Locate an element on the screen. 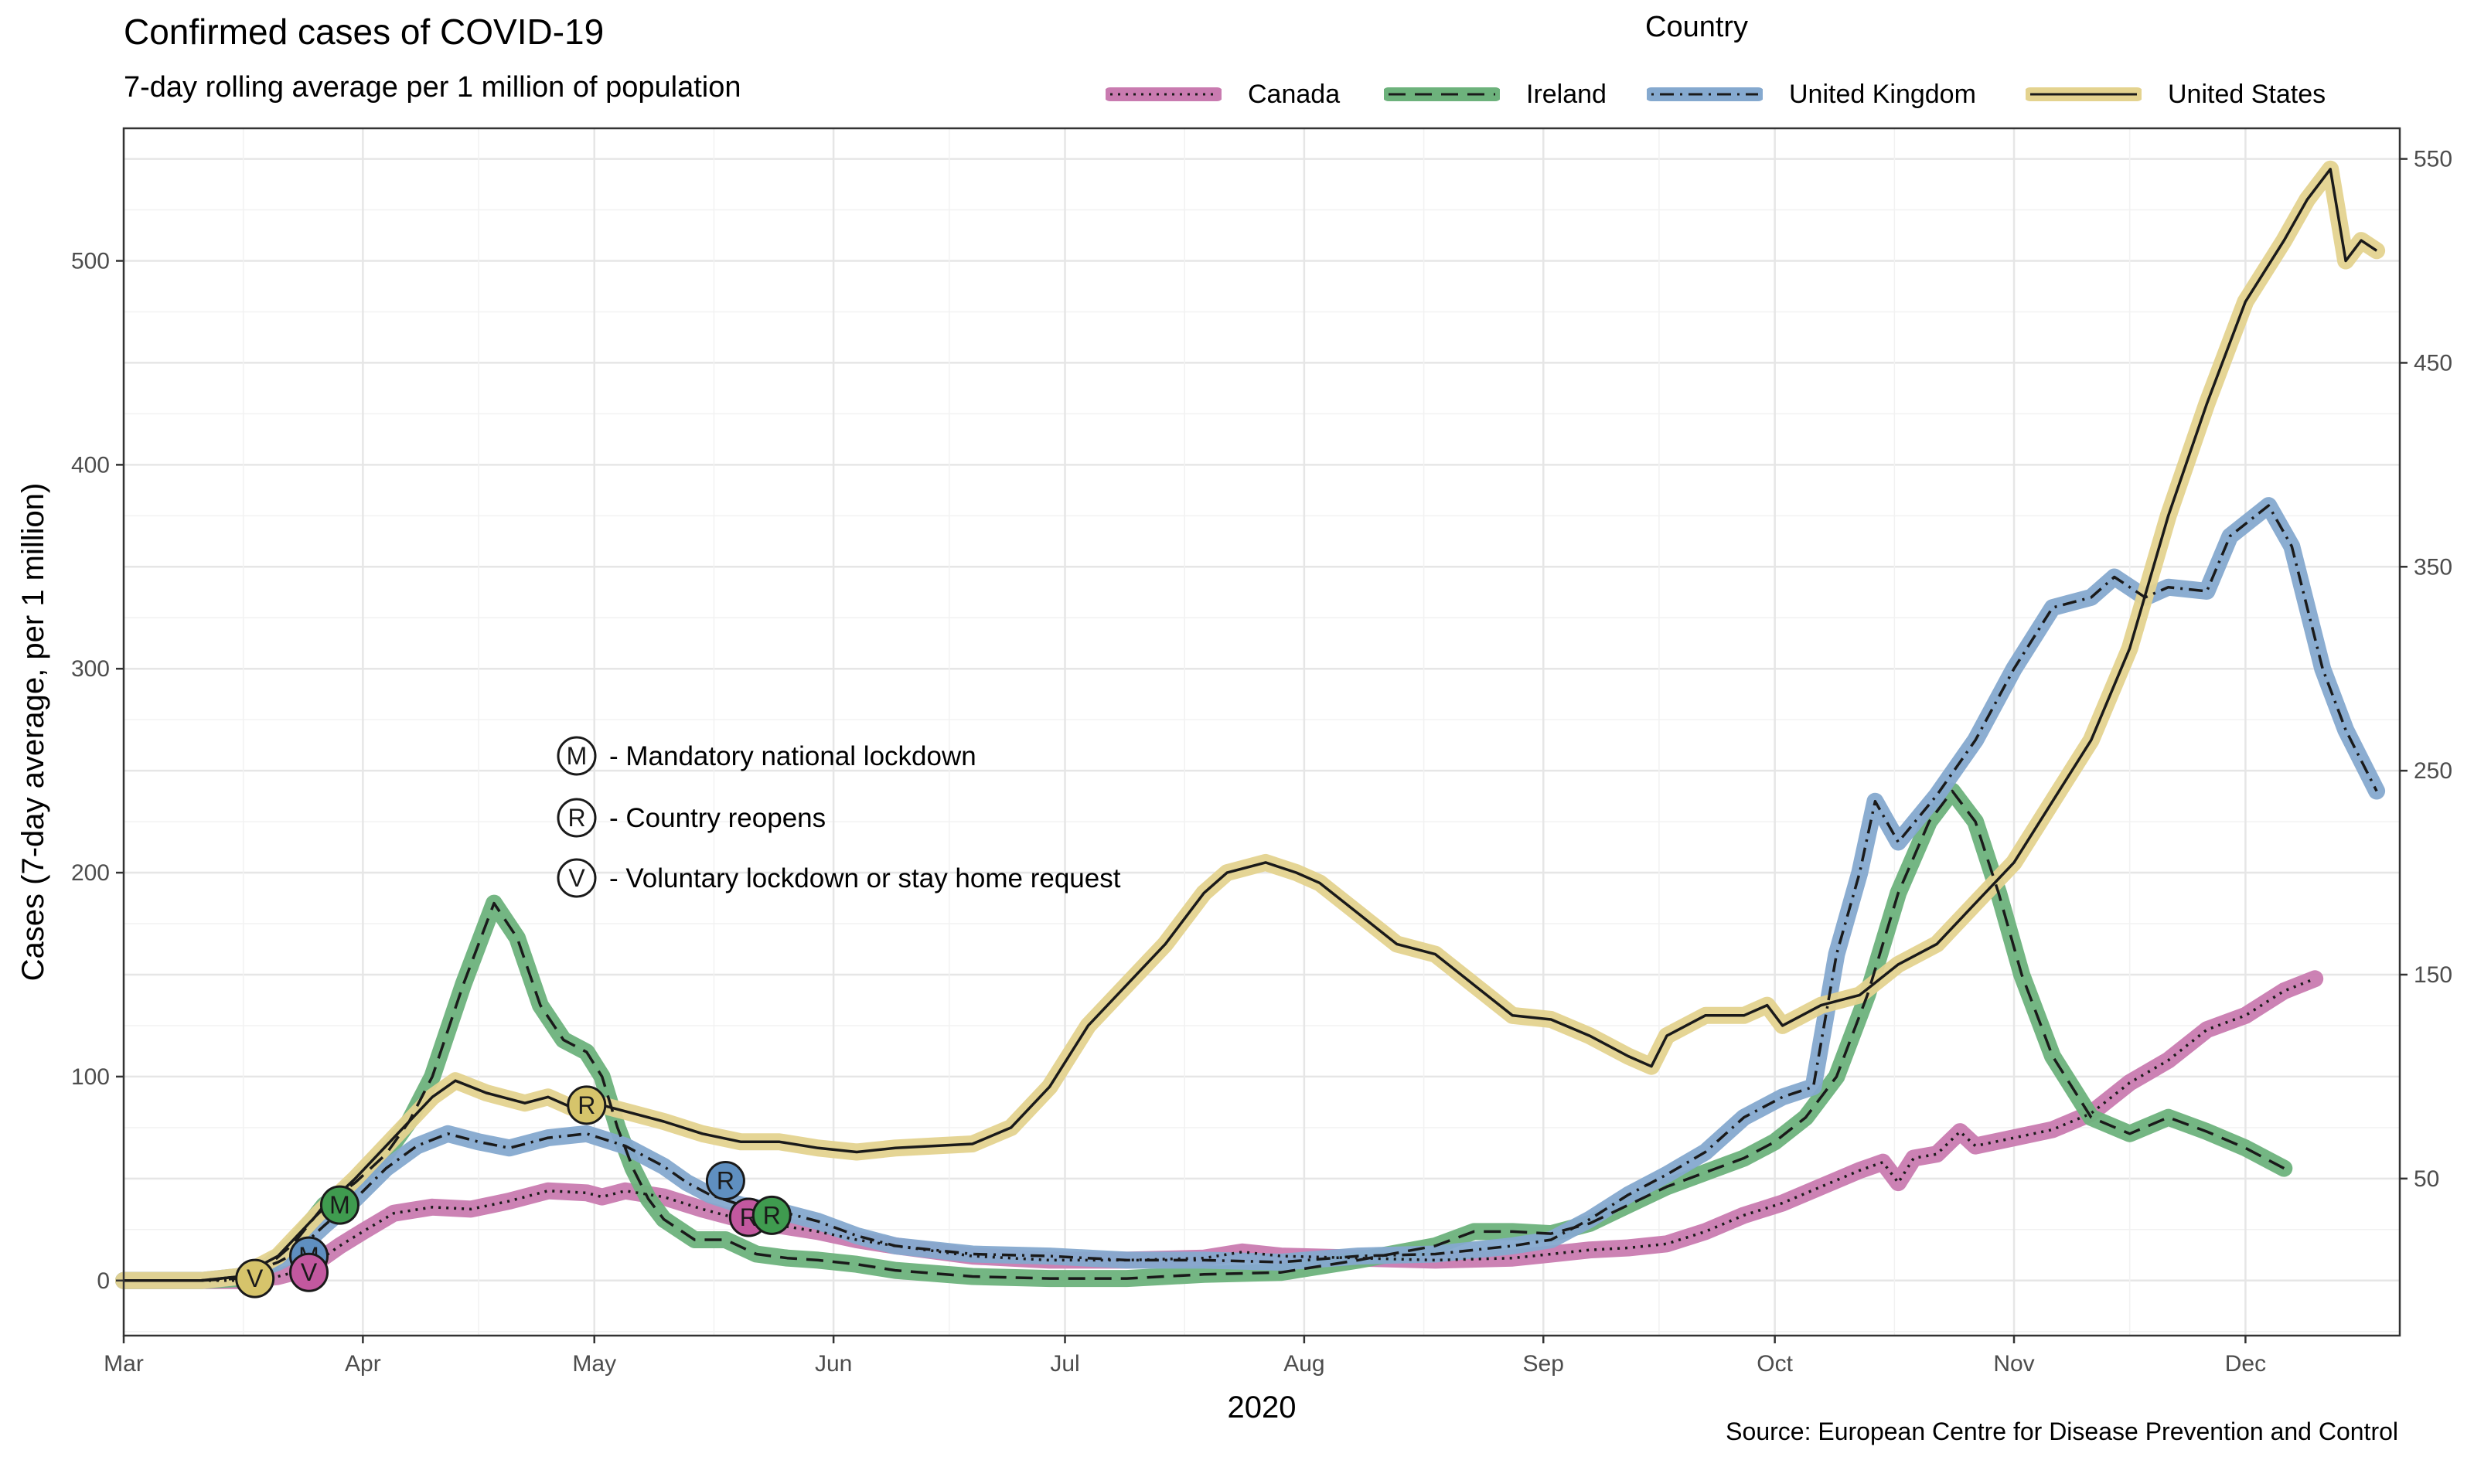  annotation-symbol-letter: V is located at coordinates (576, 878).